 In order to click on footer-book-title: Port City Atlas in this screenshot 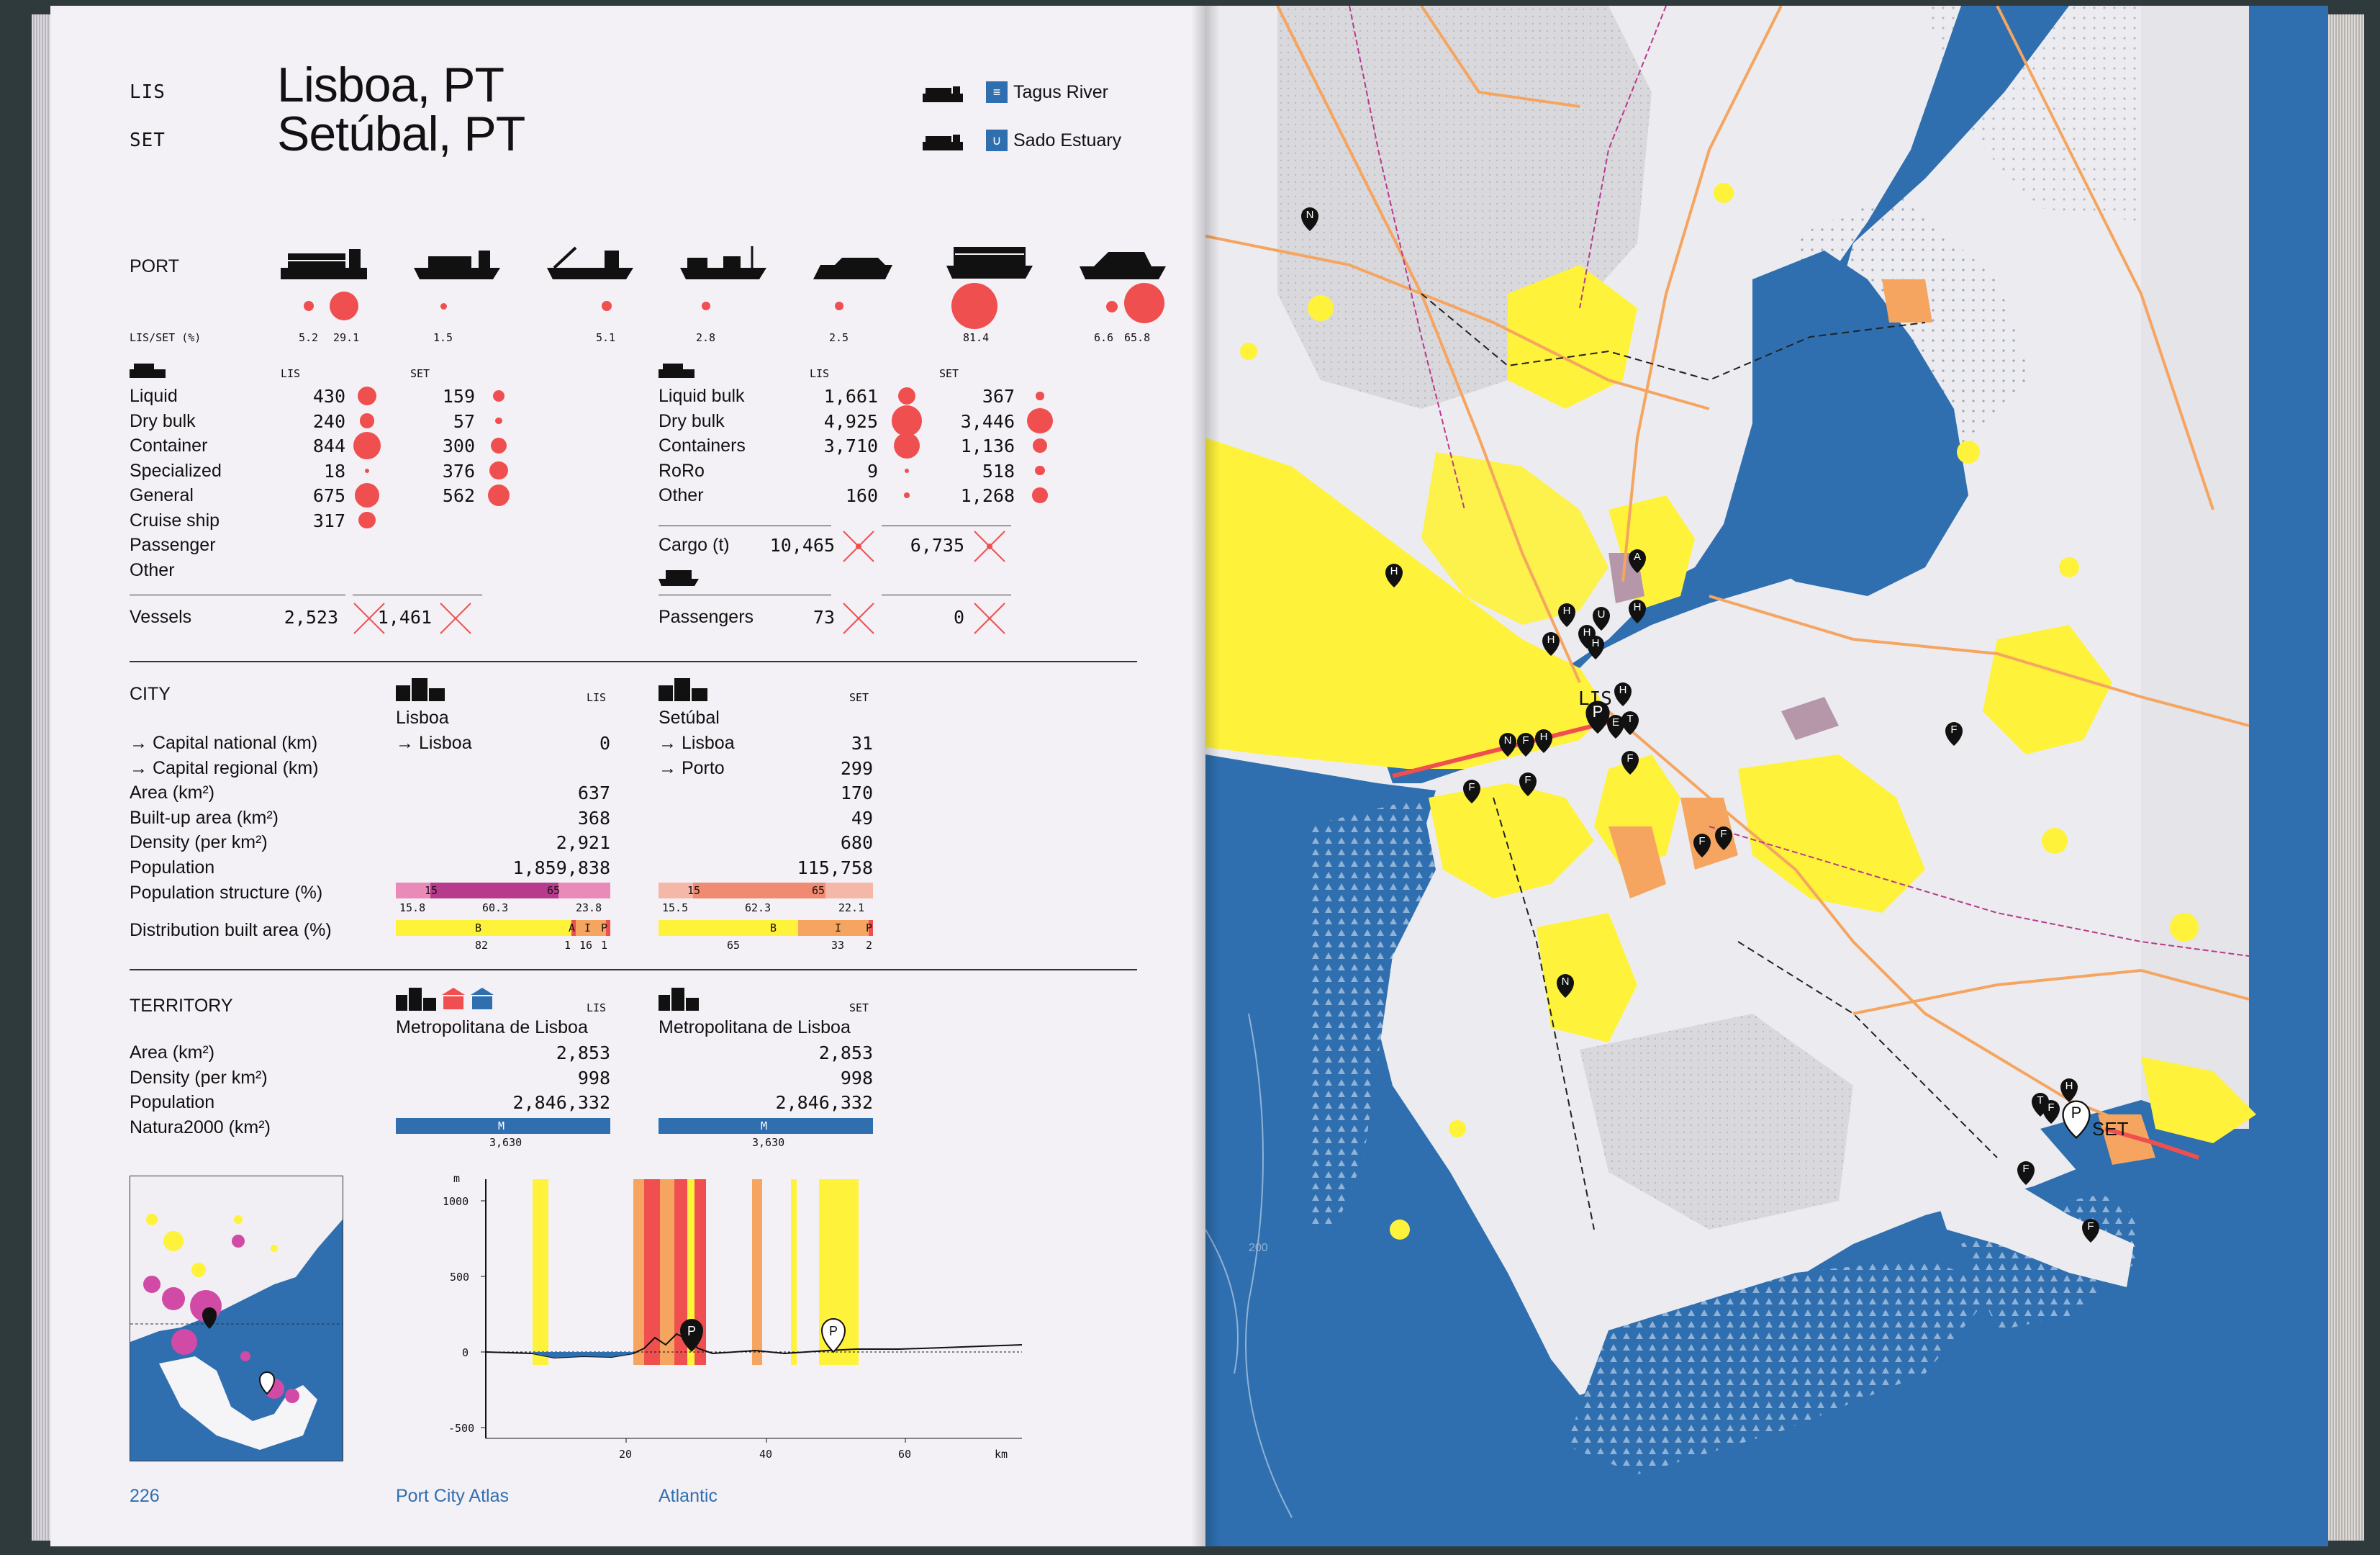, I will do `click(453, 1496)`.